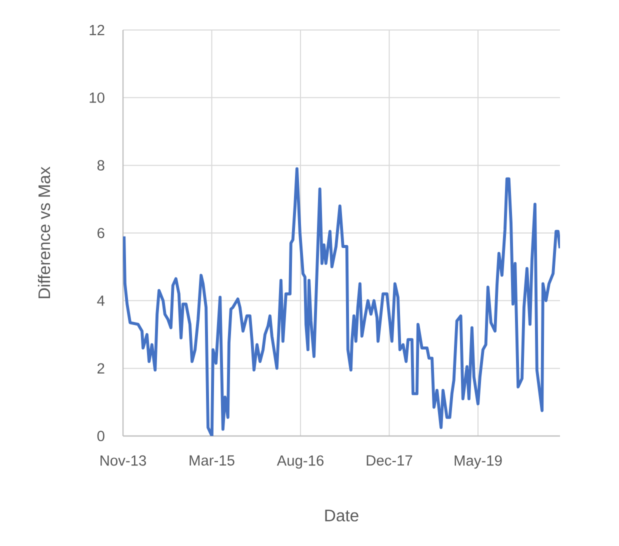 This screenshot has width=619, height=546. Describe the element at coordinates (212, 460) in the screenshot. I see `x-tick-label: Mar-15` at that location.